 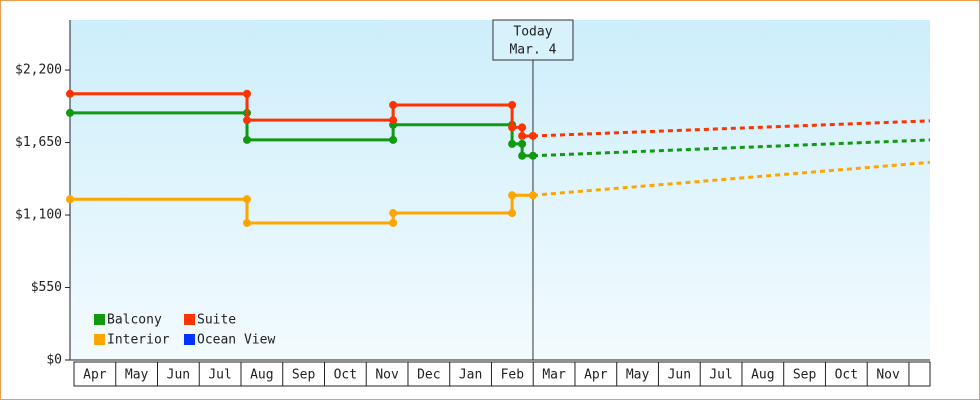 I want to click on today-label: Today, so click(x=532, y=32).